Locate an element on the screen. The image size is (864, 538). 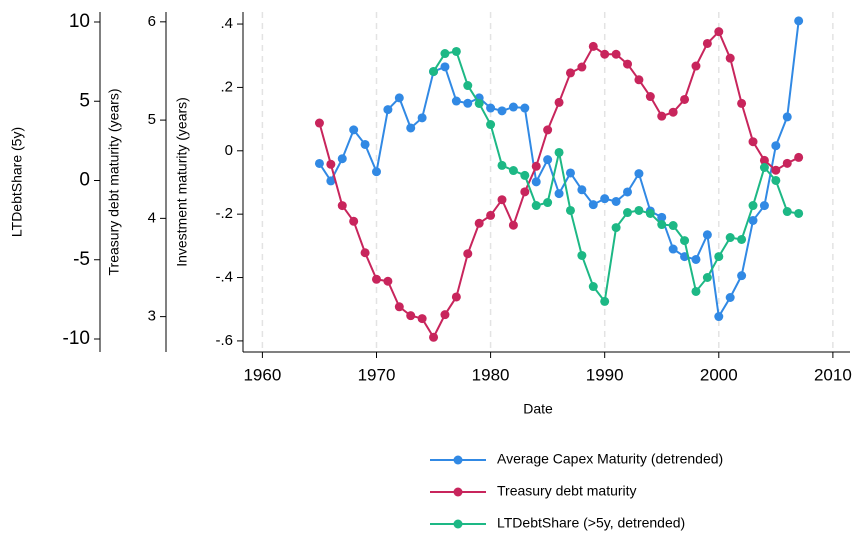
legend-label: Average Capex Maturity (detrended) is located at coordinates (610, 459).